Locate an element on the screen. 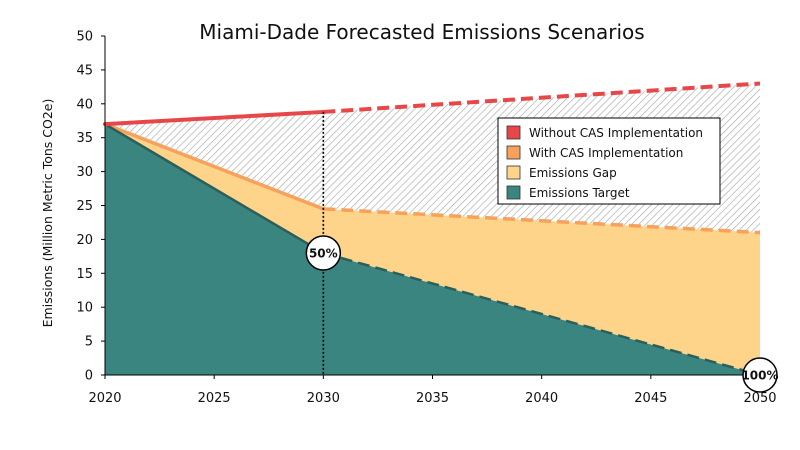  milestone-badge: 100% is located at coordinates (760, 375).